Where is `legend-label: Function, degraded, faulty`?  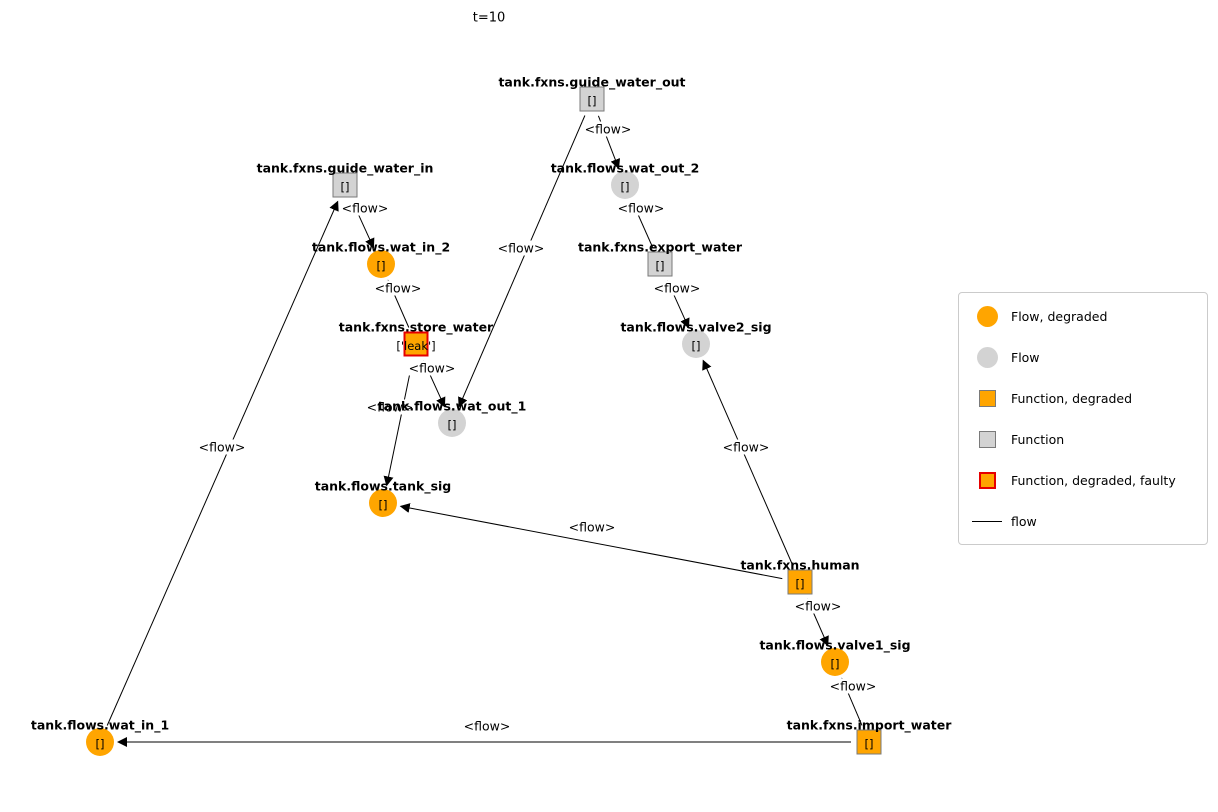
legend-label: Function, degraded, faulty is located at coordinates (1093, 480).